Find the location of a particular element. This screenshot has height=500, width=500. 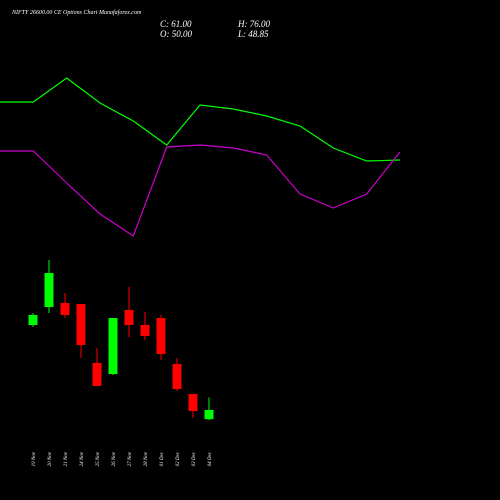

x-tick-label: 21 Nov is located at coordinates (66, 458).